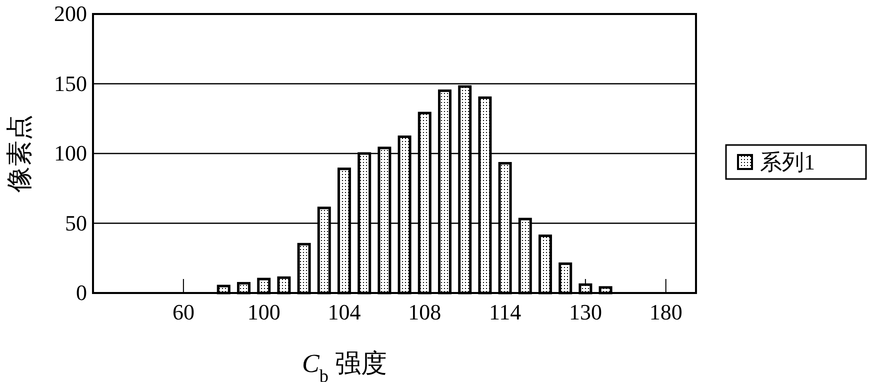  What do you see at coordinates (787, 162) in the screenshot?
I see `legend-label: 系列1` at bounding box center [787, 162].